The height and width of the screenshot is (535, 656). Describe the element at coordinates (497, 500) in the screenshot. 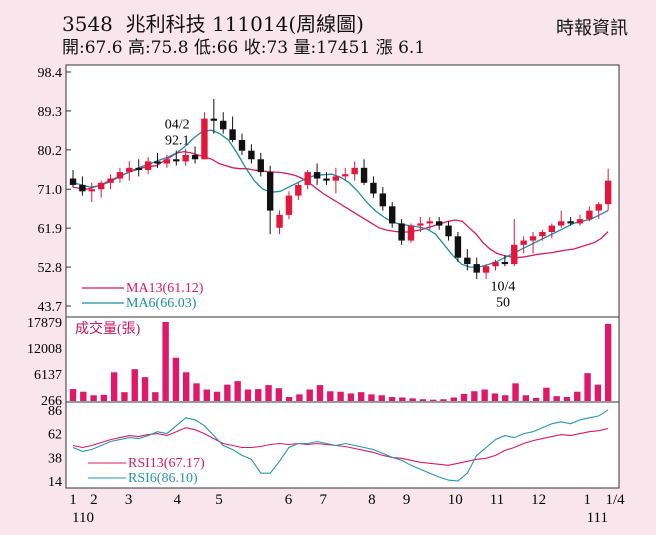

I see `x-tick-label: 11` at that location.